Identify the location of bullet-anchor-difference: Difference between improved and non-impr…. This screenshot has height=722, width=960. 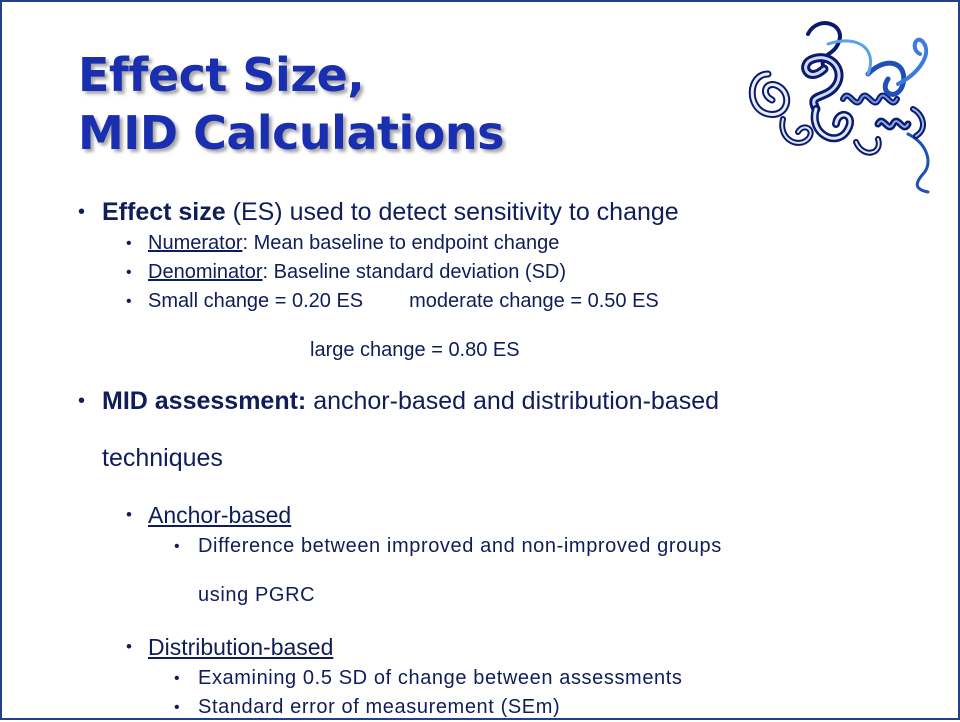
(510, 546).